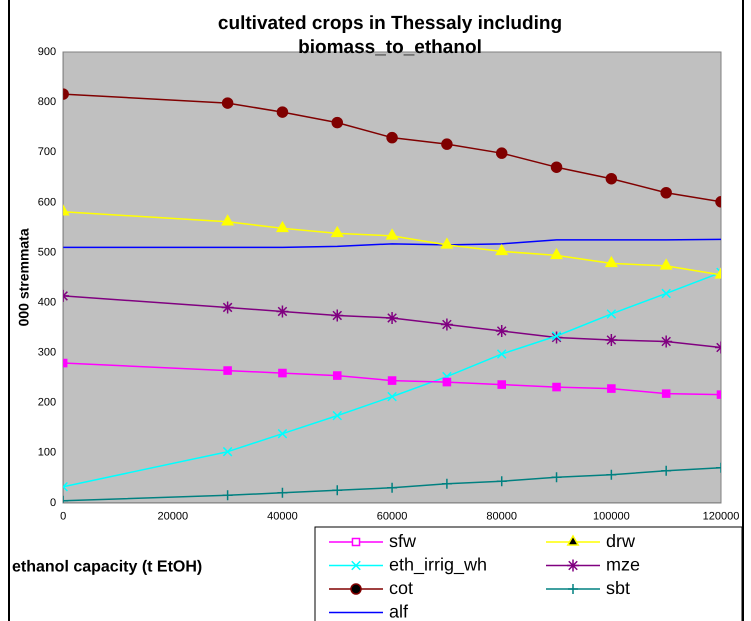 This screenshot has width=751, height=621. What do you see at coordinates (53, 502) in the screenshot?
I see `y-tick-label: 0` at bounding box center [53, 502].